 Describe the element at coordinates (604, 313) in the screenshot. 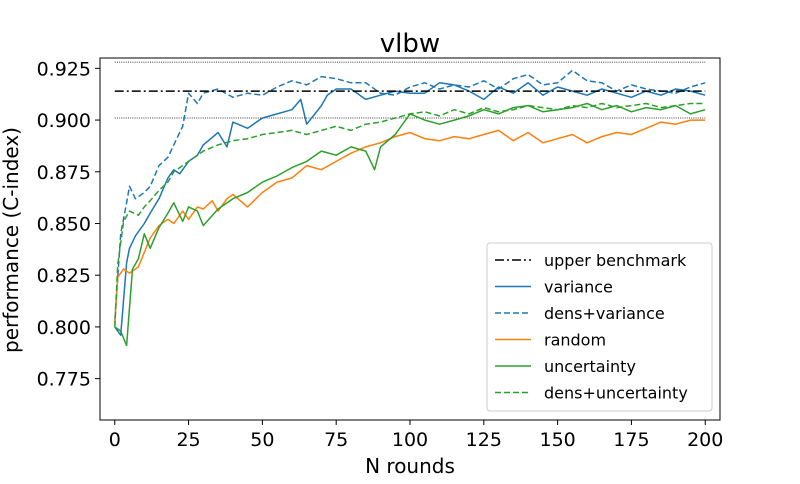

I see `legend-label-dens-variance: dens+variance` at that location.